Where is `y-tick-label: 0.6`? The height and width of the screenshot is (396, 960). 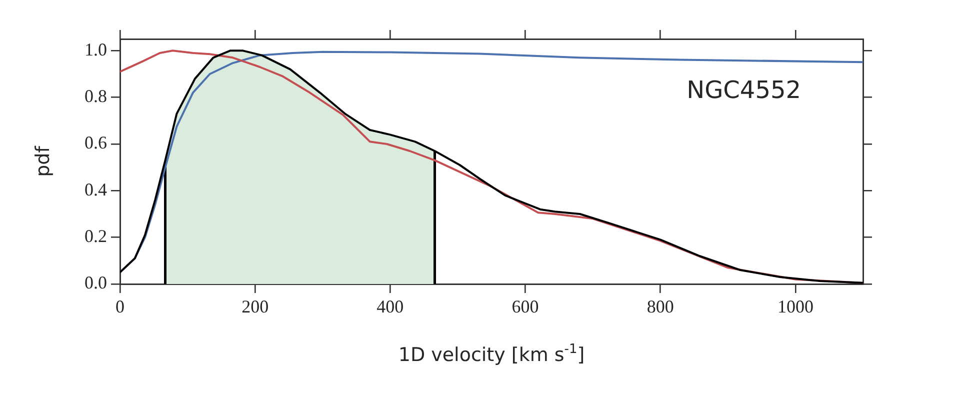
y-tick-label: 0.6 is located at coordinates (95, 142).